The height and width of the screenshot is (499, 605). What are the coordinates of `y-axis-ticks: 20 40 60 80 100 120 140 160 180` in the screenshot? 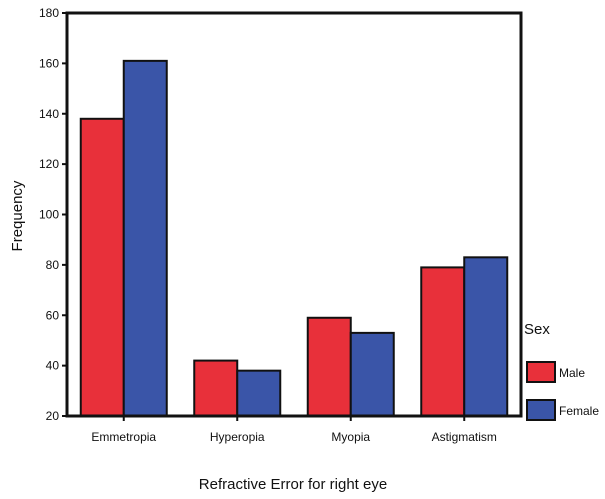 It's located at (53, 214).